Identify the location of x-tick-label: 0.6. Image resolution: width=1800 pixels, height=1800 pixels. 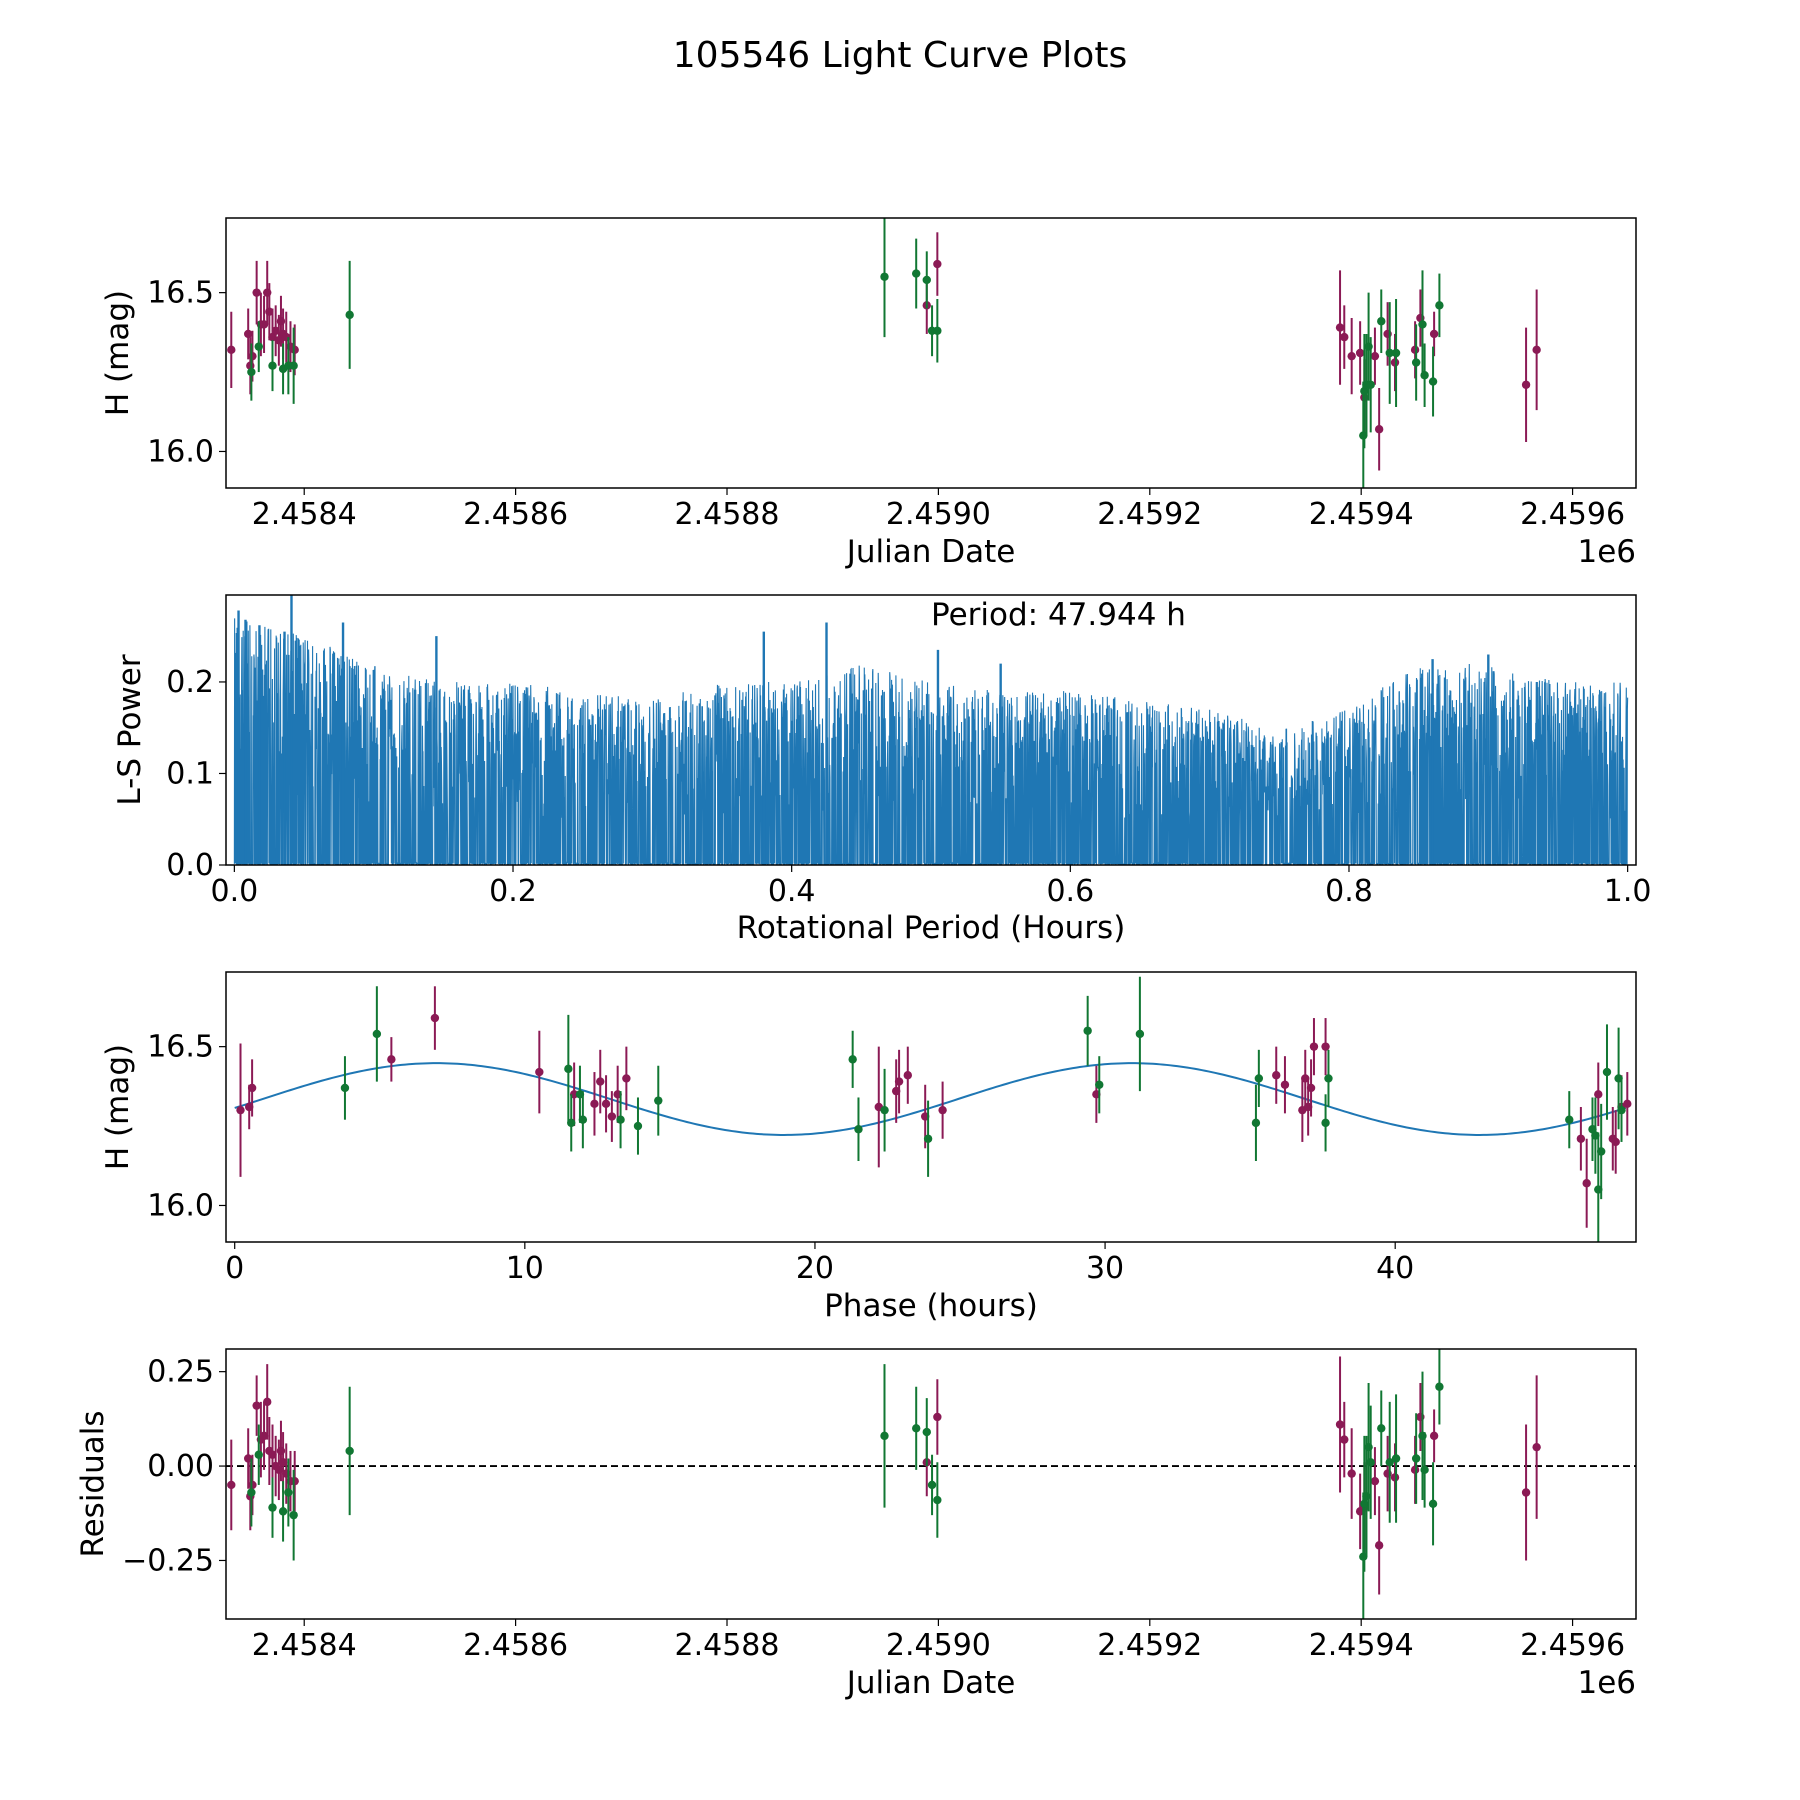
(1070, 891).